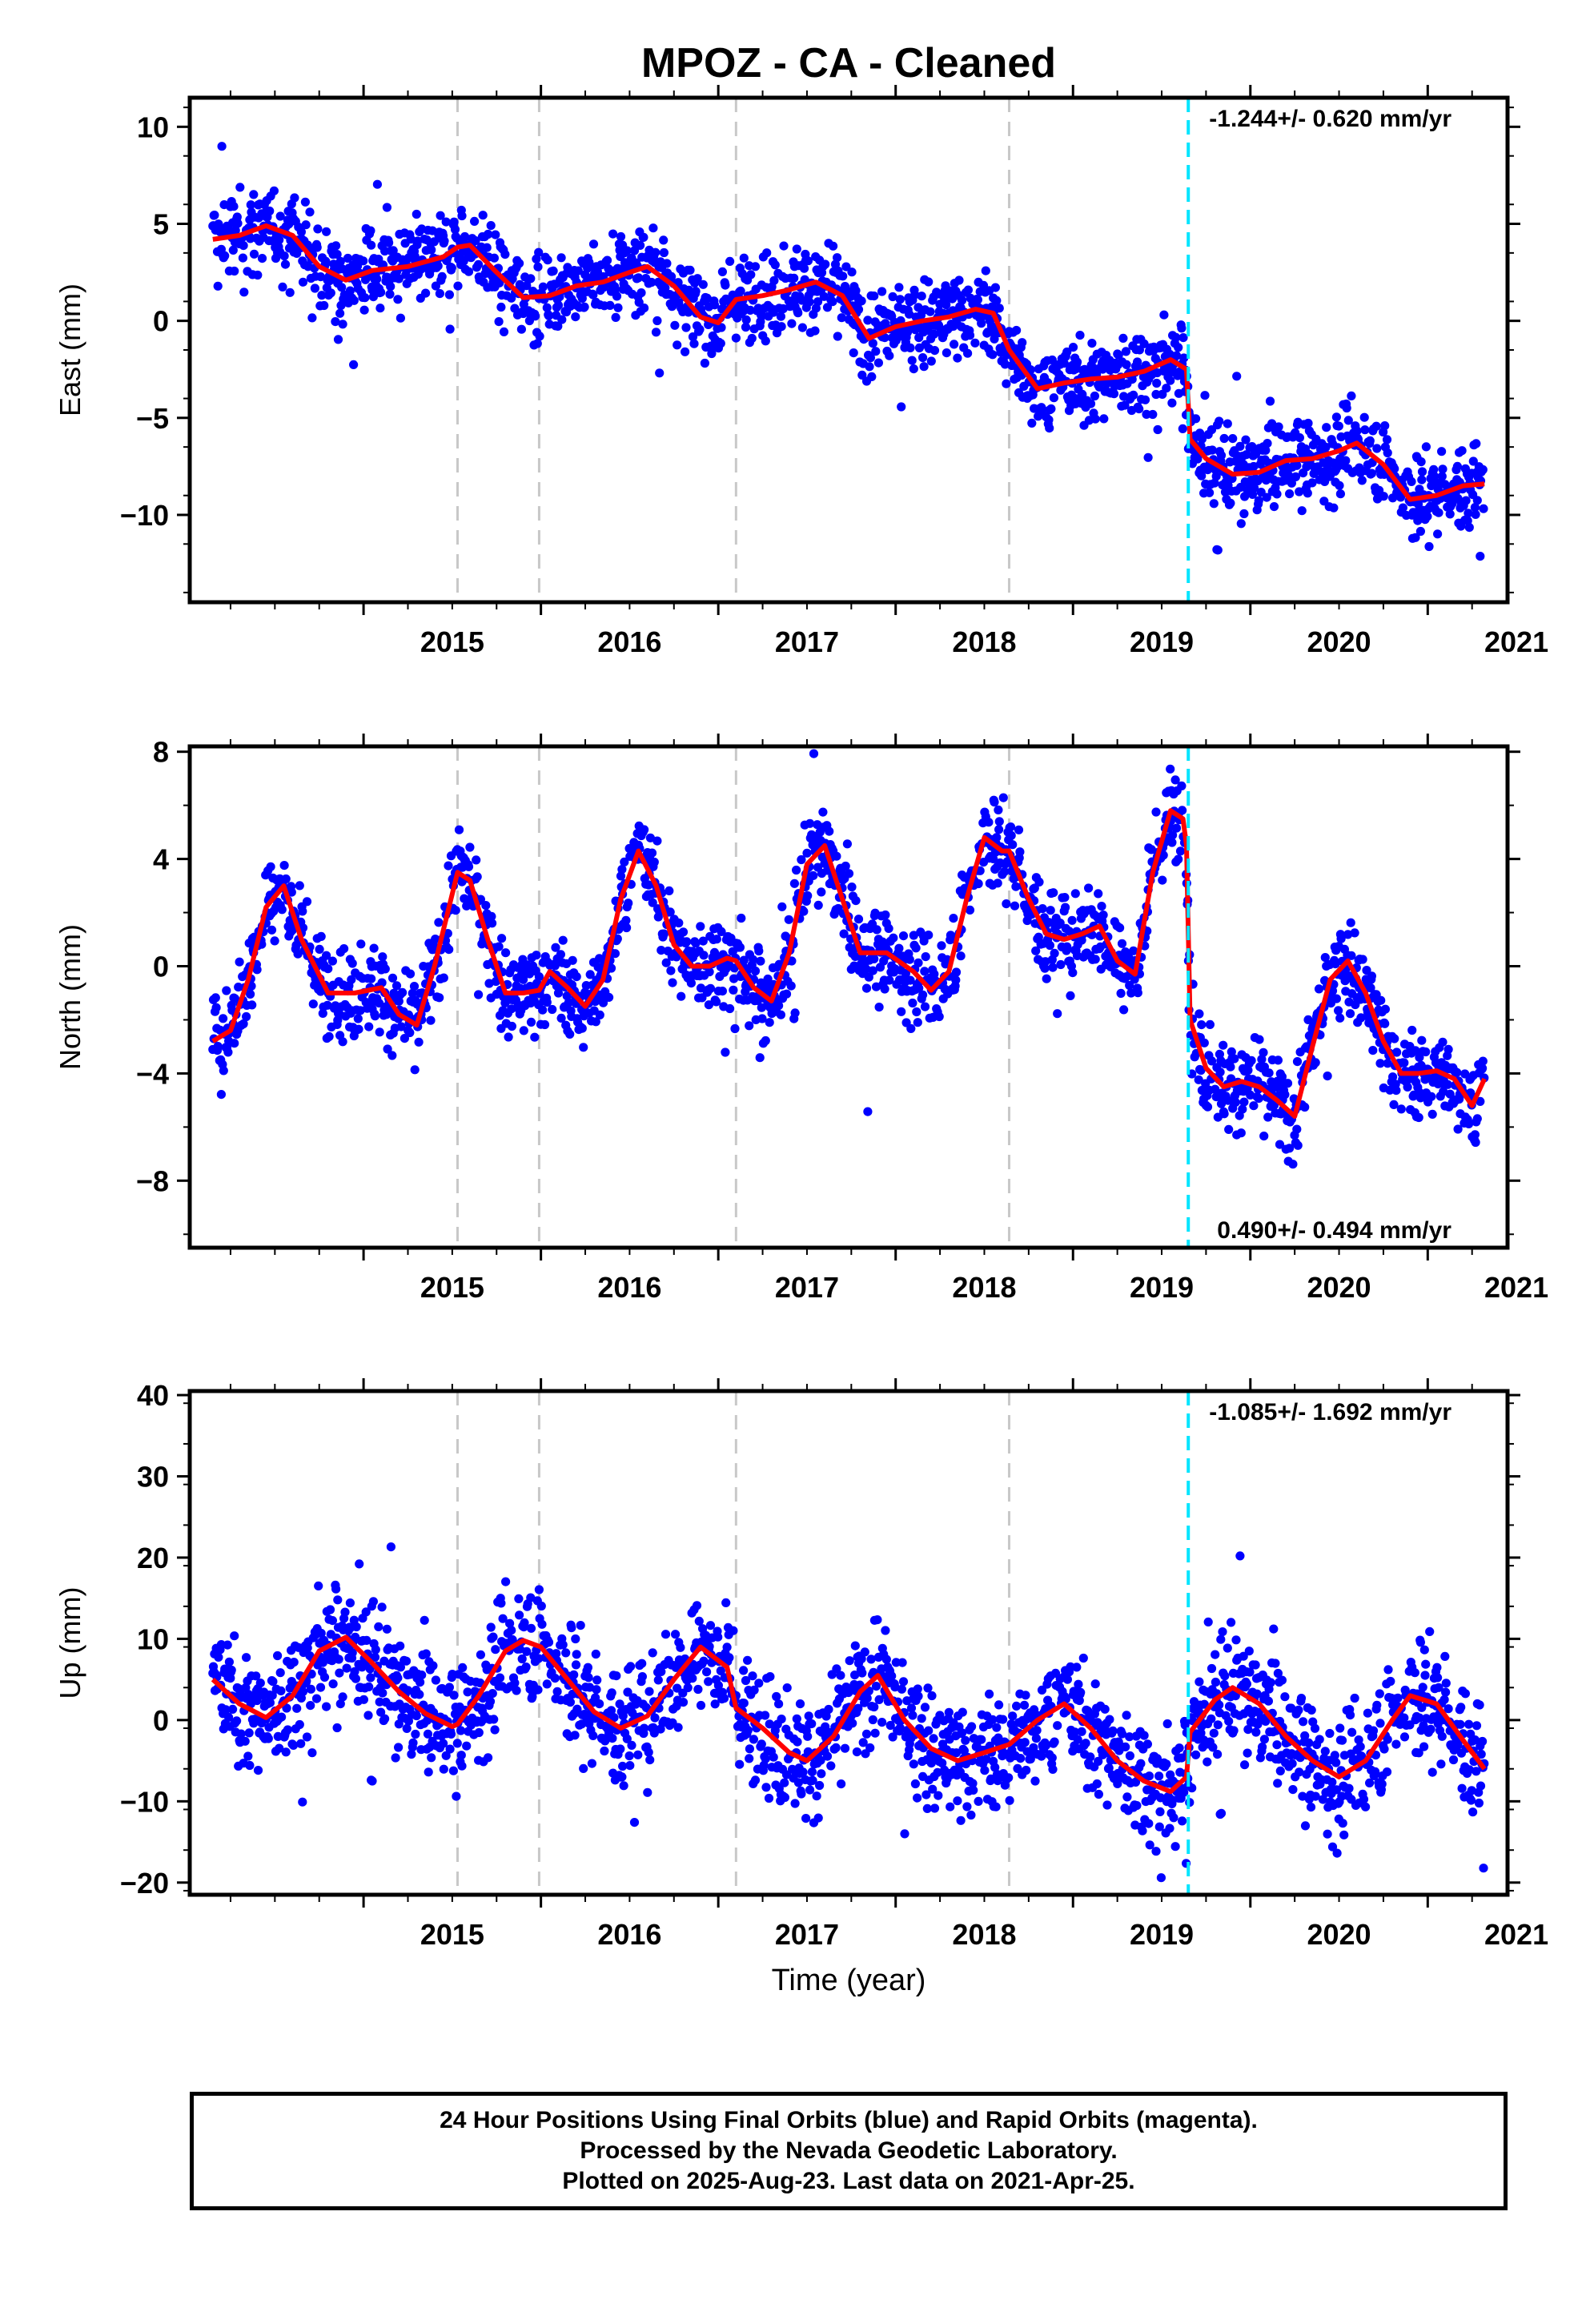 This screenshot has height=2324, width=1582. I want to click on x-tick-label: 2018, so click(984, 641).